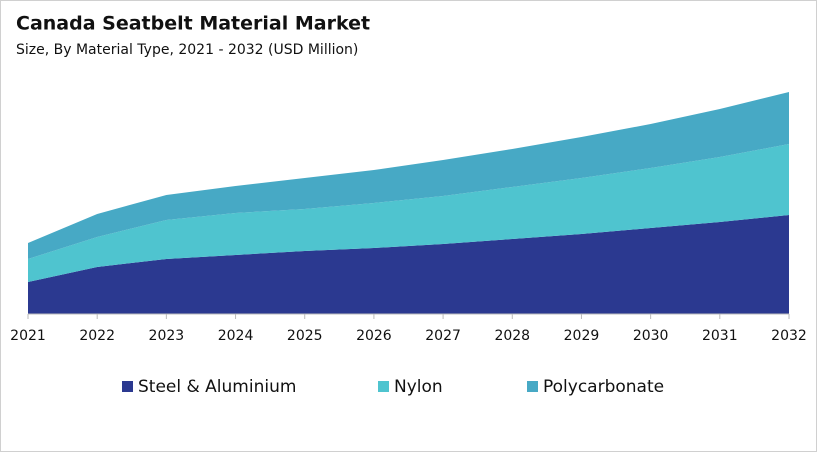  I want to click on x-tick-label: 2025, so click(305, 336).